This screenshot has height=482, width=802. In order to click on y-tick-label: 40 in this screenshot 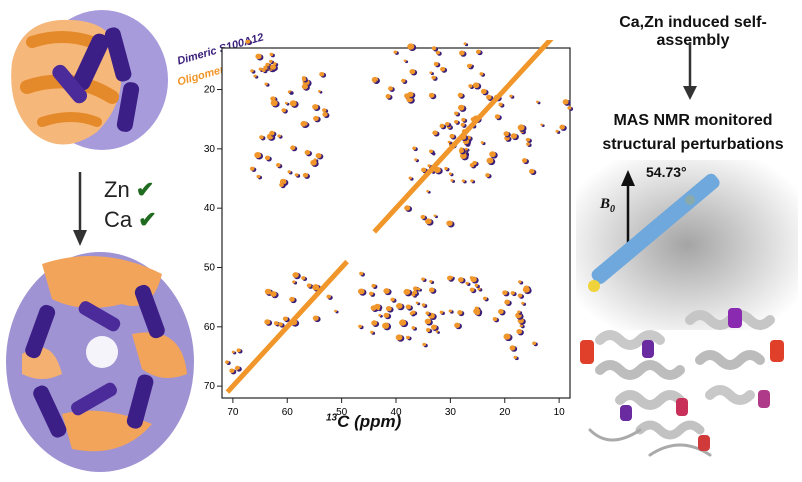, I will do `click(210, 208)`.